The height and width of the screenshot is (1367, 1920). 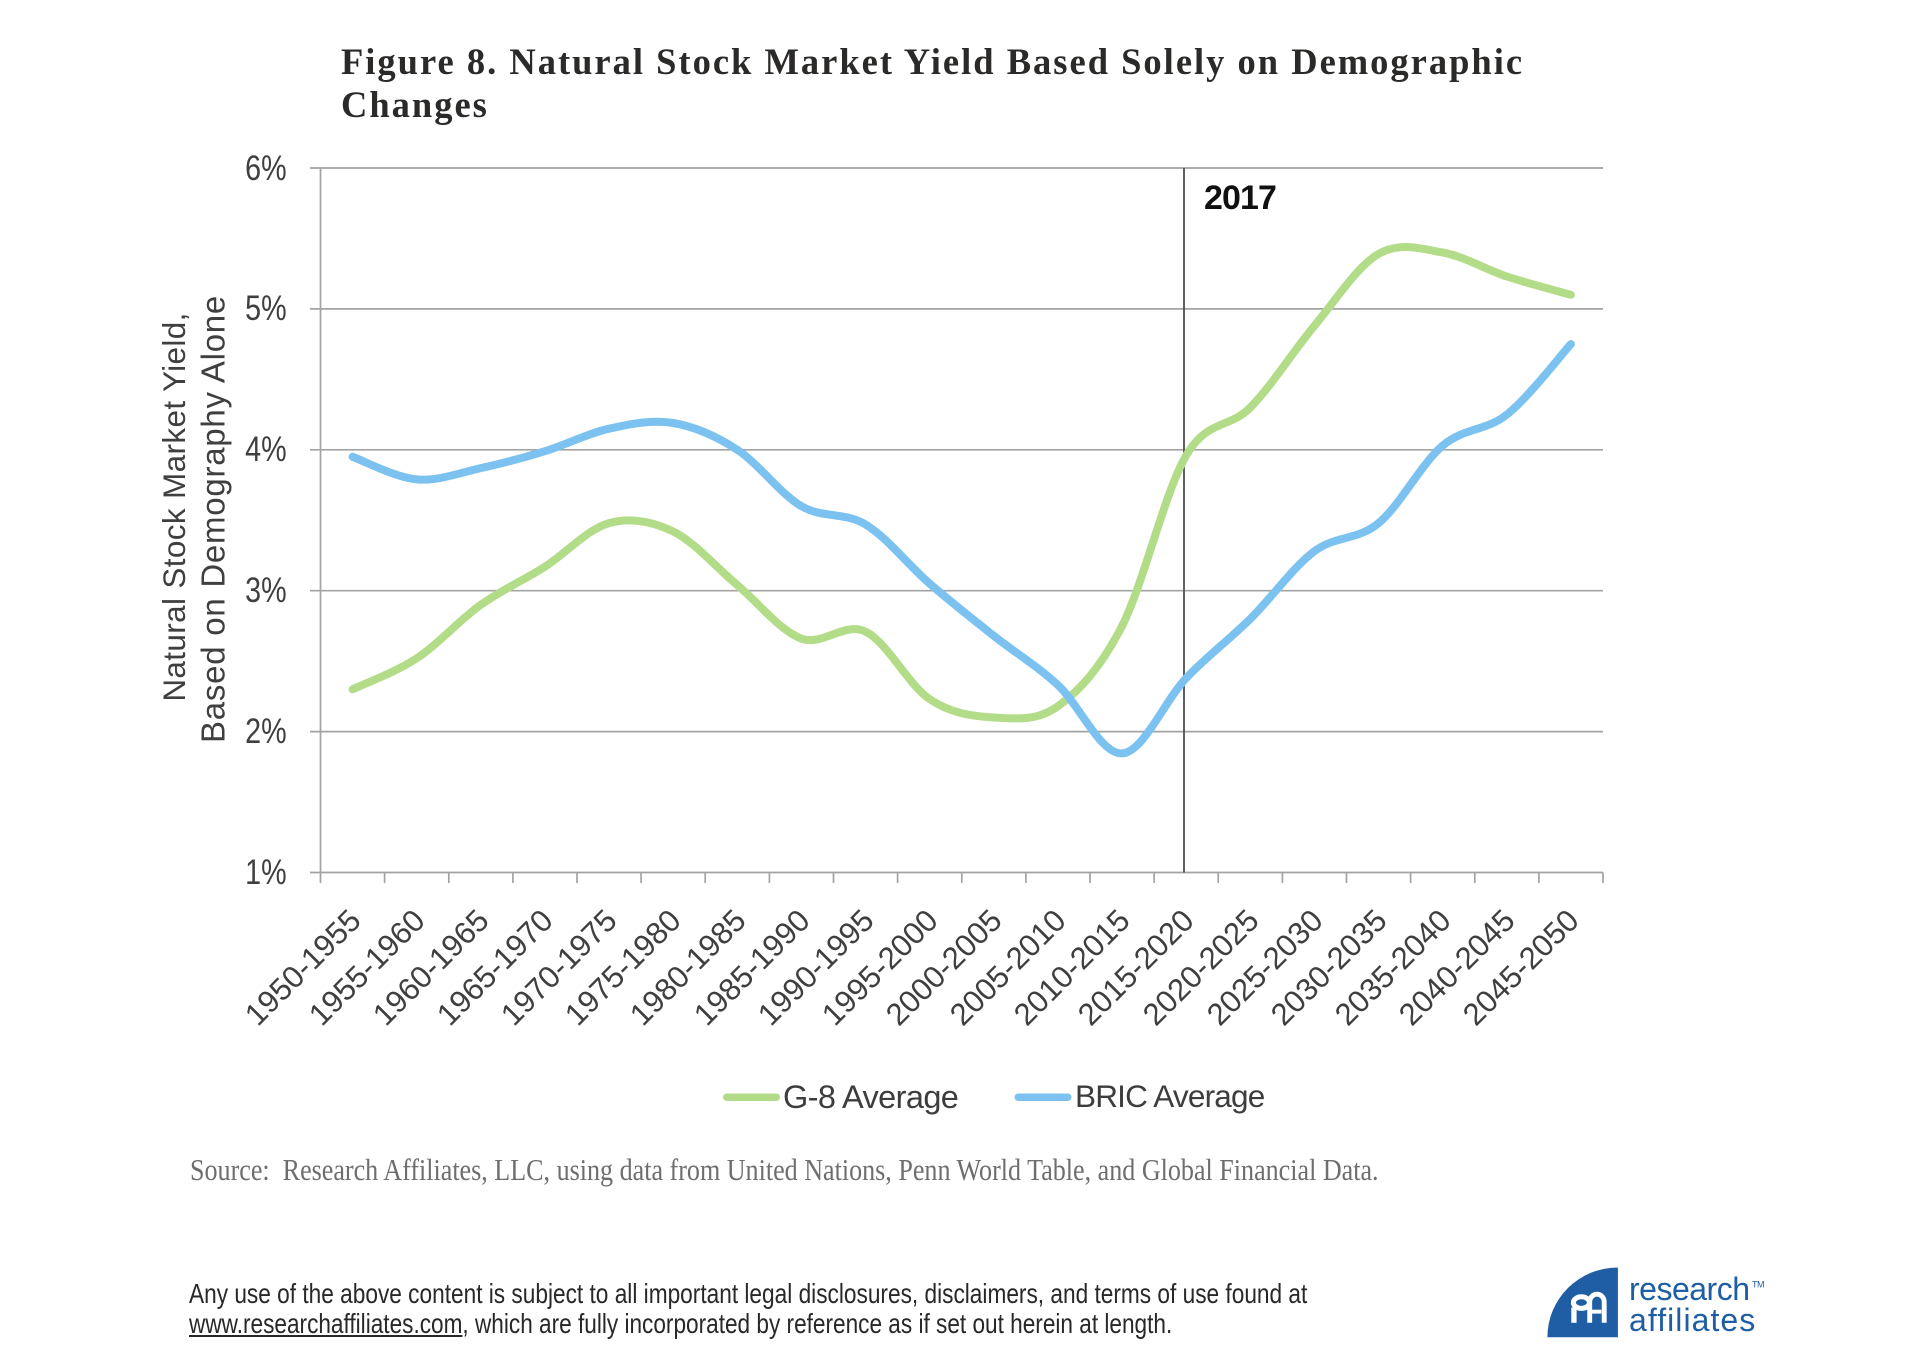 I want to click on svg-text: TM, so click(x=1758, y=1285).